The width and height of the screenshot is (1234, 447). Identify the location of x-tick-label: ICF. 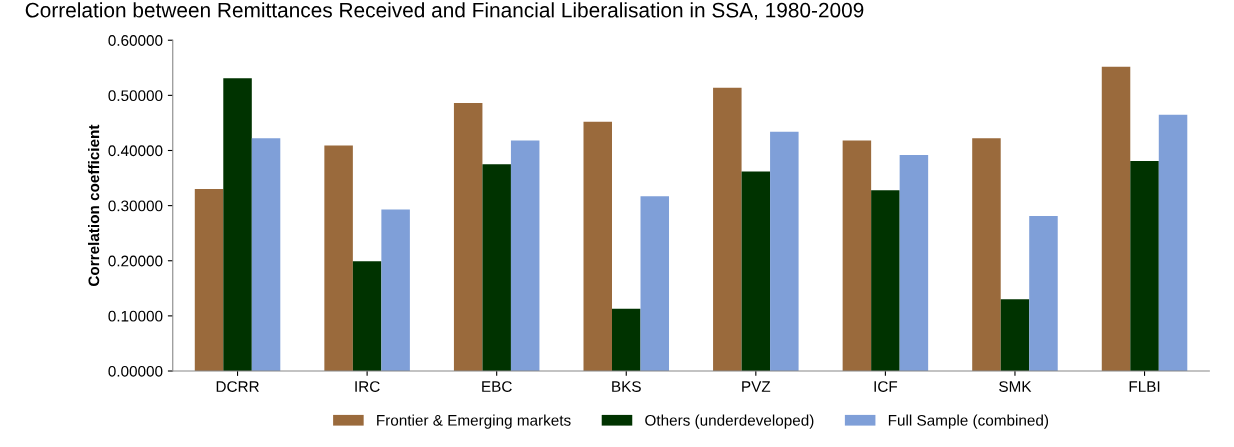
(886, 386).